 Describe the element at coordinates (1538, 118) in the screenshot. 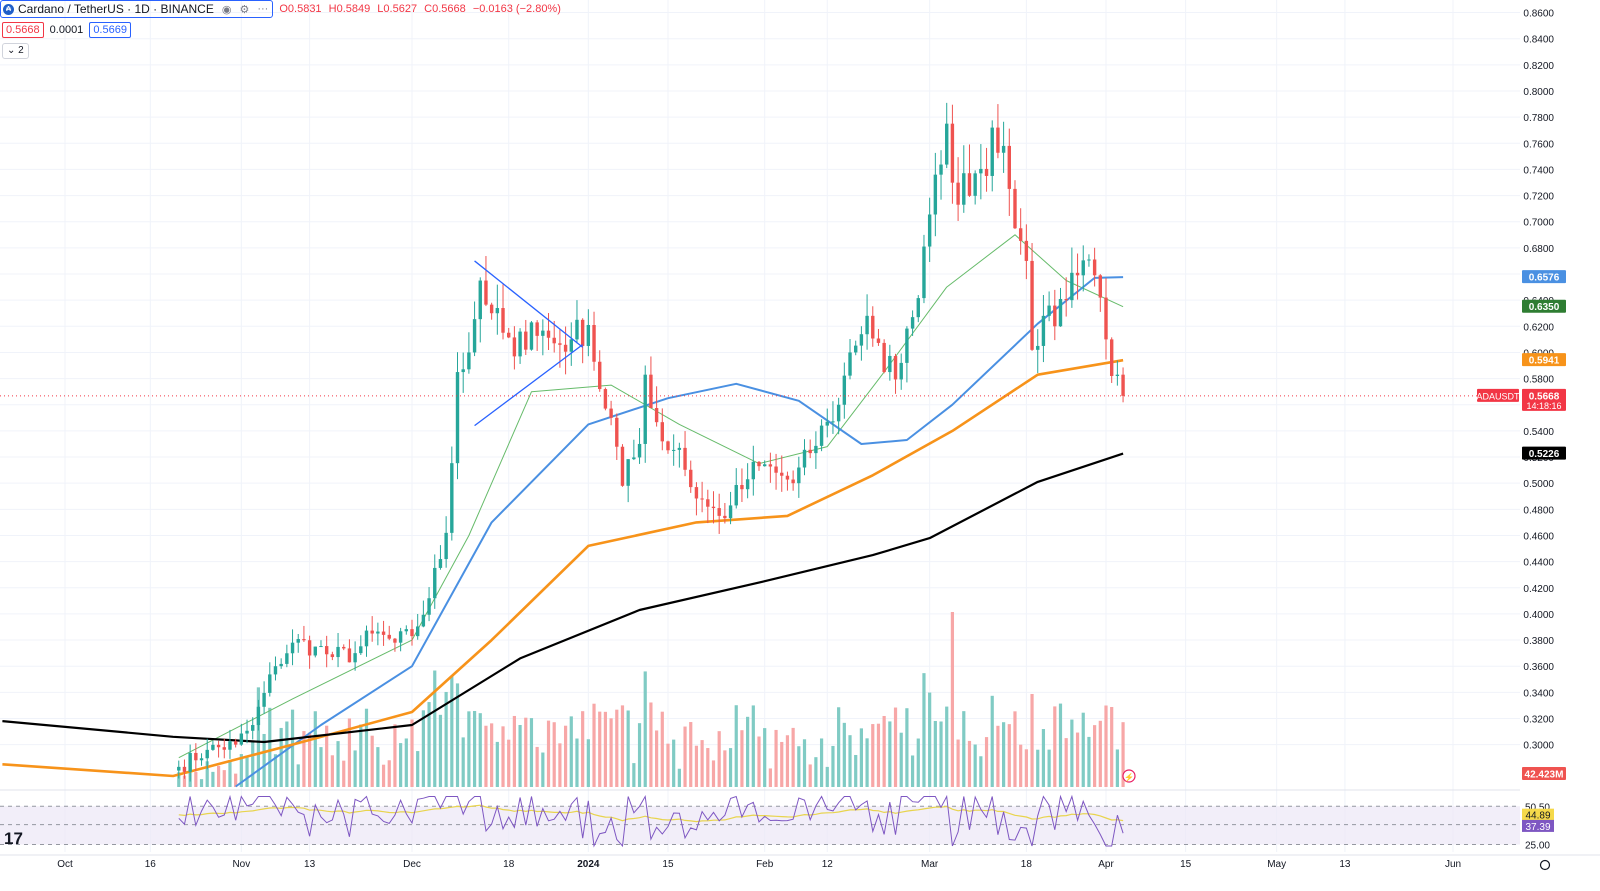

I see `price-tick-label: 0.7800` at that location.